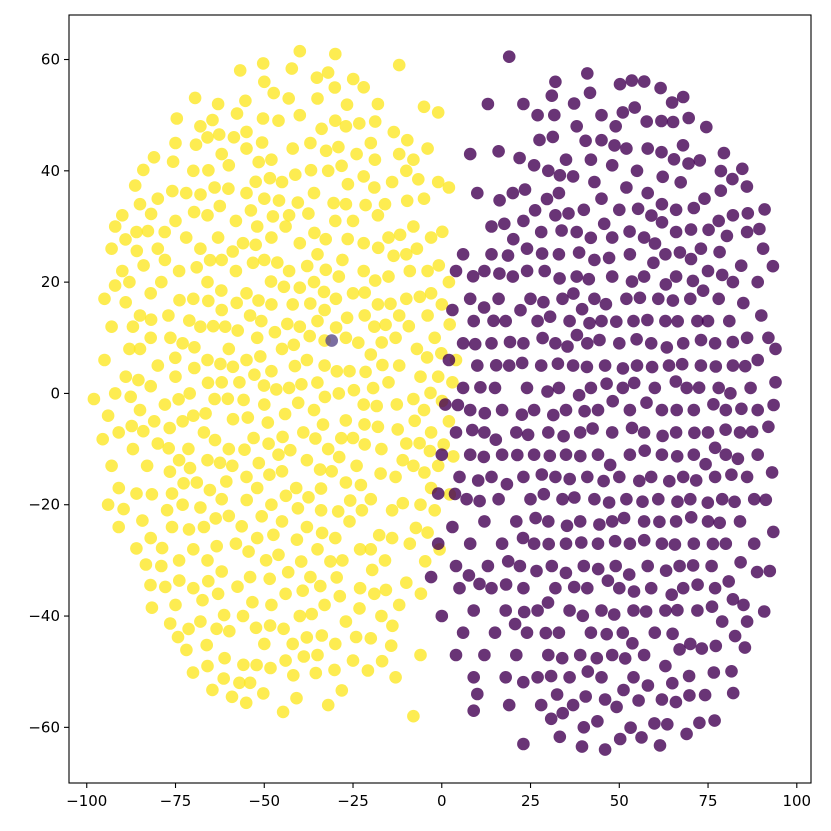 This screenshot has height=831, width=831. I want to click on y-tick-label: −40, so click(44, 616).